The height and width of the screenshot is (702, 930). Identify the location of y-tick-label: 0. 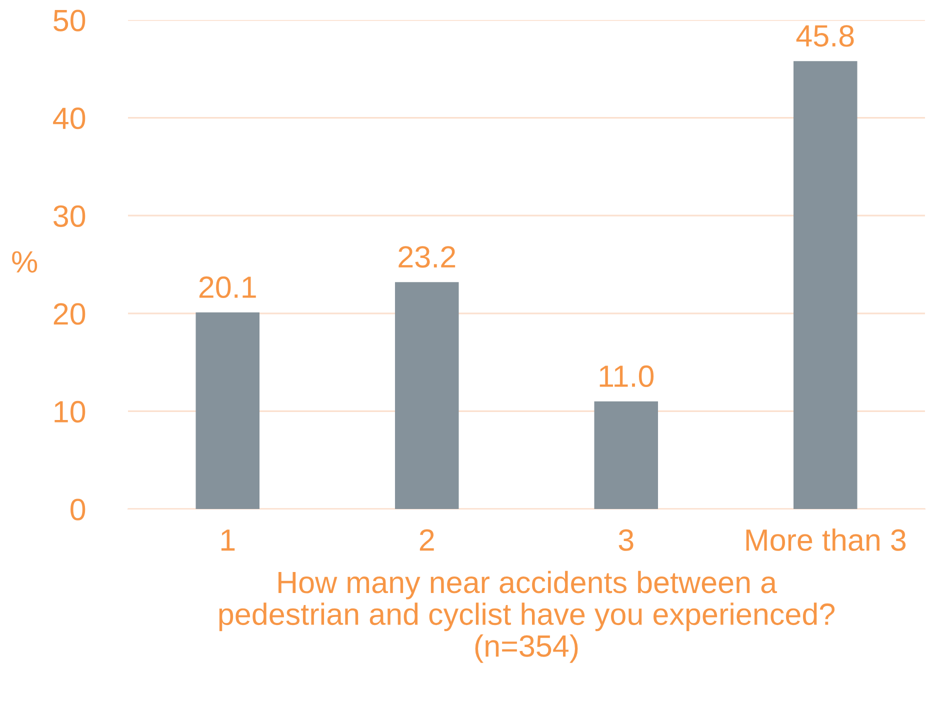
(78, 509).